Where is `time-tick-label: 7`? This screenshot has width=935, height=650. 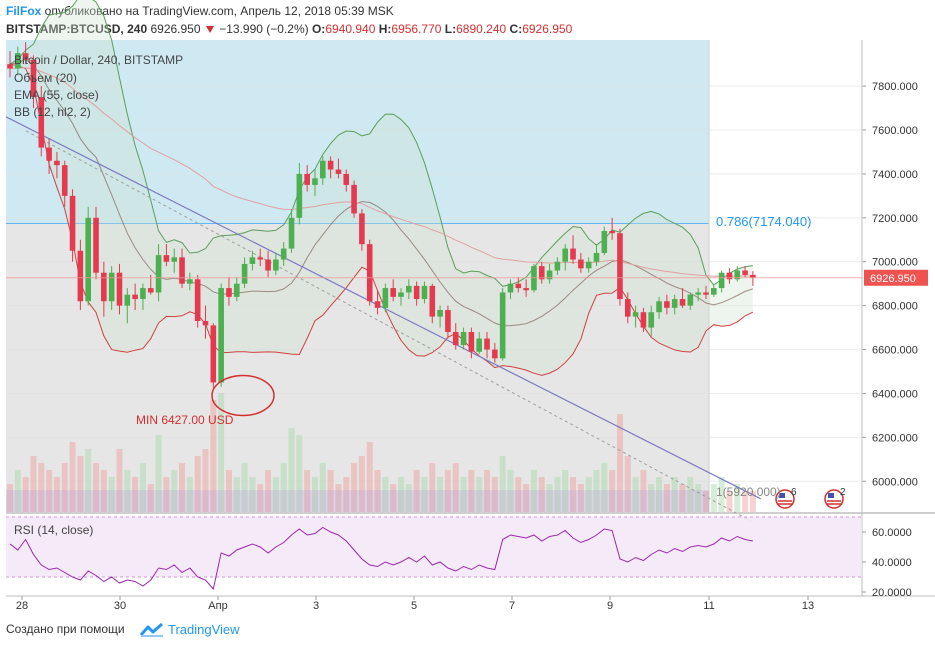
time-tick-label: 7 is located at coordinates (512, 606).